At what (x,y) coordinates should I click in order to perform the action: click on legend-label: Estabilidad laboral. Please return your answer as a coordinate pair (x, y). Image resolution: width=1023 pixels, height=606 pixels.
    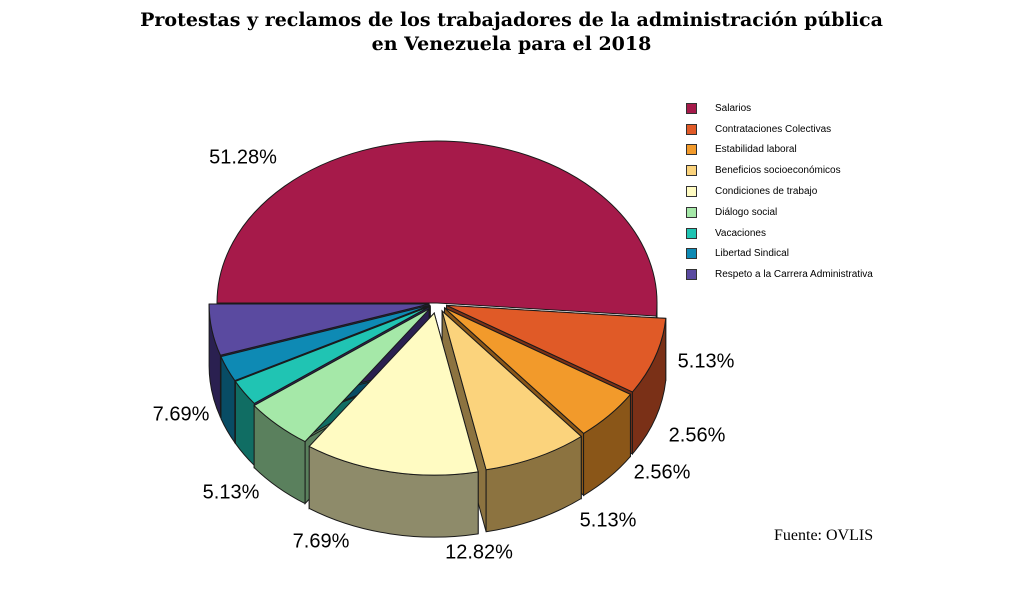
    Looking at the image, I should click on (756, 150).